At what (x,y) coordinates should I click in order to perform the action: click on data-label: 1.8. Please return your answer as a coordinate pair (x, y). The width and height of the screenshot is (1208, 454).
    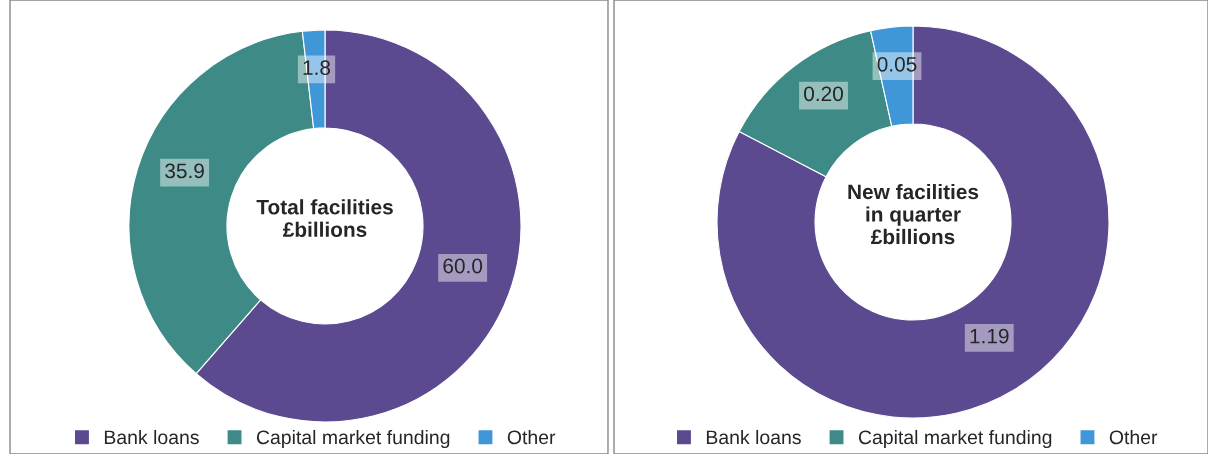
    Looking at the image, I should click on (317, 68).